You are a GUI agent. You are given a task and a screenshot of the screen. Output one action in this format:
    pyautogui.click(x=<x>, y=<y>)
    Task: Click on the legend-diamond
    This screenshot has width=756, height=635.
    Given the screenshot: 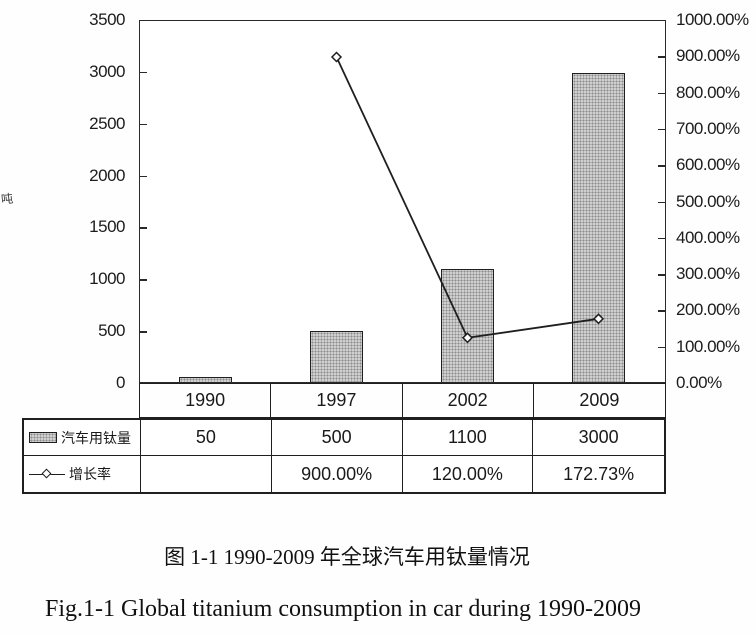 What is the action you would take?
    pyautogui.click(x=46, y=473)
    